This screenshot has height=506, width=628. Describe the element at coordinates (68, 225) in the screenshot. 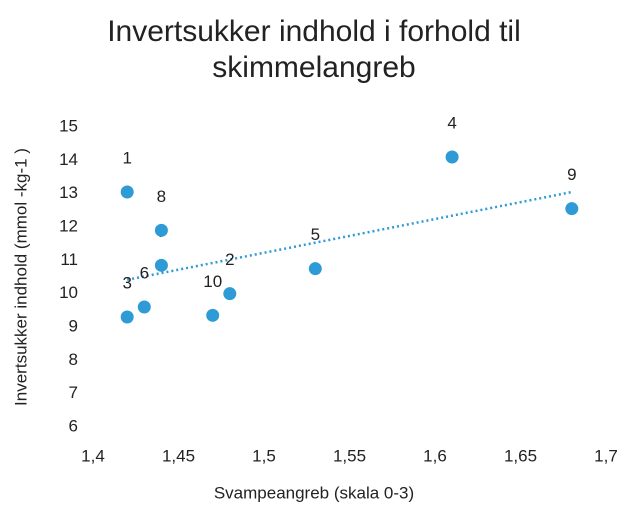

I see `y-tick-label: 12` at that location.